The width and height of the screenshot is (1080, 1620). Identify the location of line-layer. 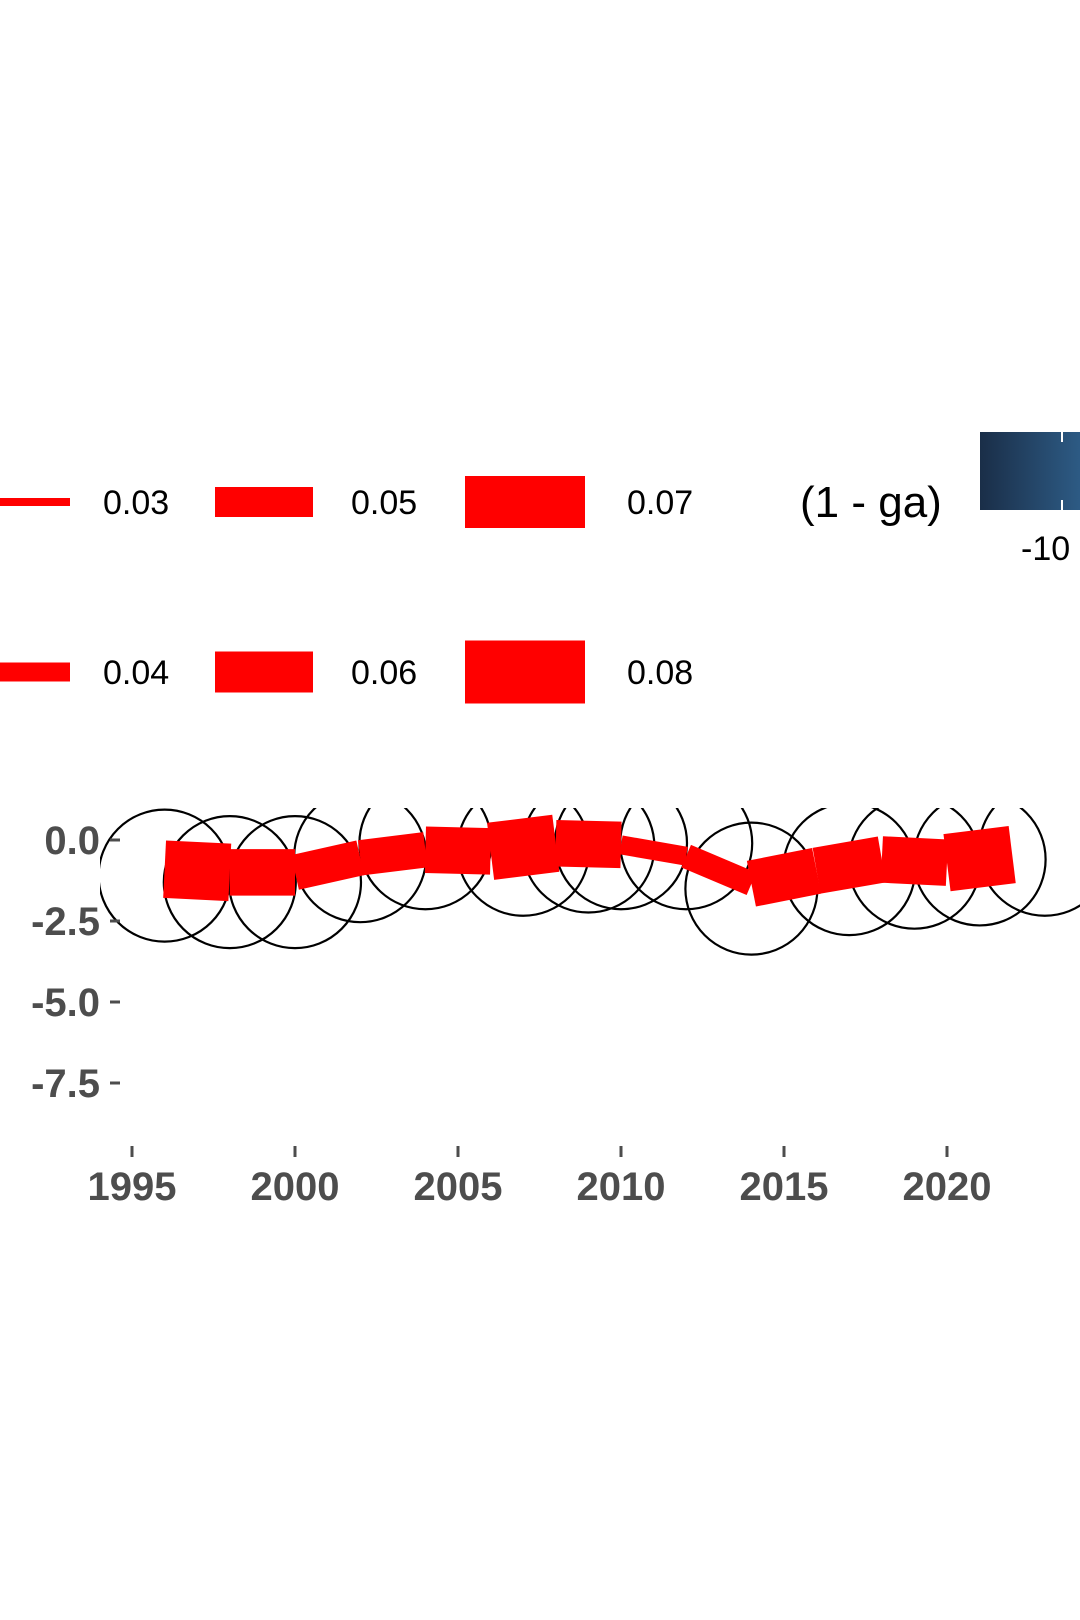
(589, 860).